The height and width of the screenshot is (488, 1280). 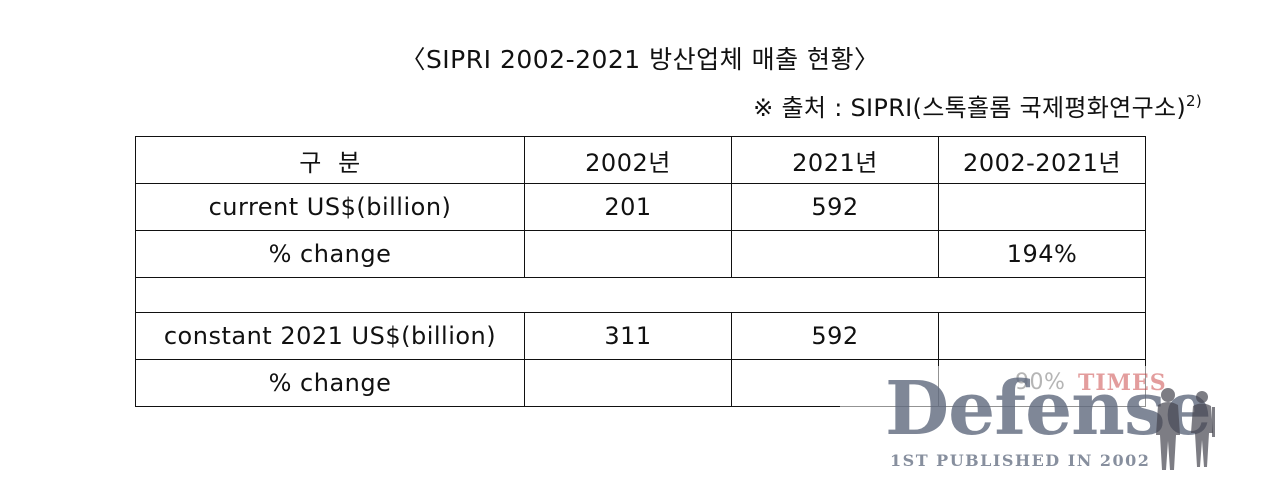 I want to click on header-2002: 2002년, so click(x=628, y=160).